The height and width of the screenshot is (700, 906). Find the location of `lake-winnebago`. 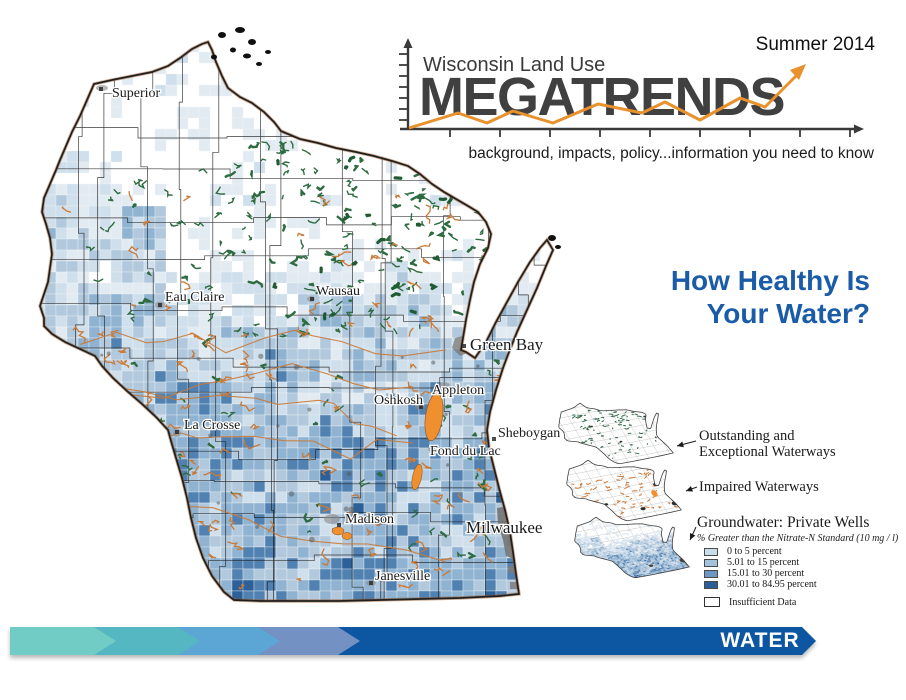

lake-winnebago is located at coordinates (387, 466).